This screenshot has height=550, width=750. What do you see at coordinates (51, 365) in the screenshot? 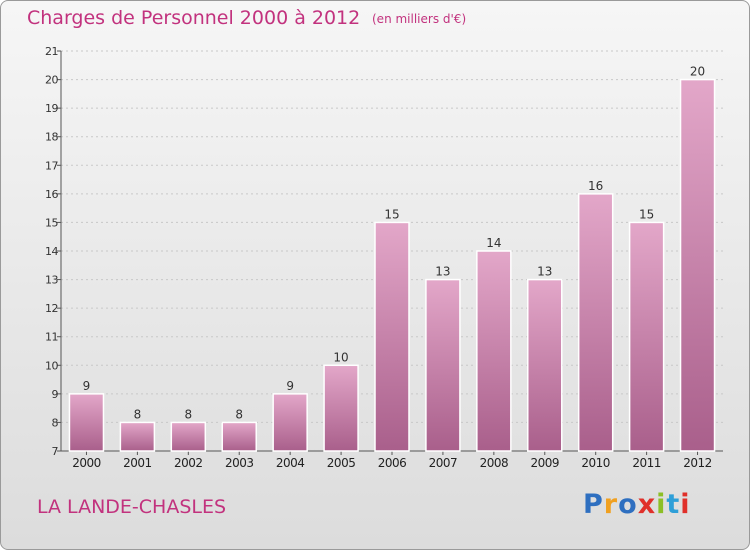
I see `y-tick-label: 10` at bounding box center [51, 365].